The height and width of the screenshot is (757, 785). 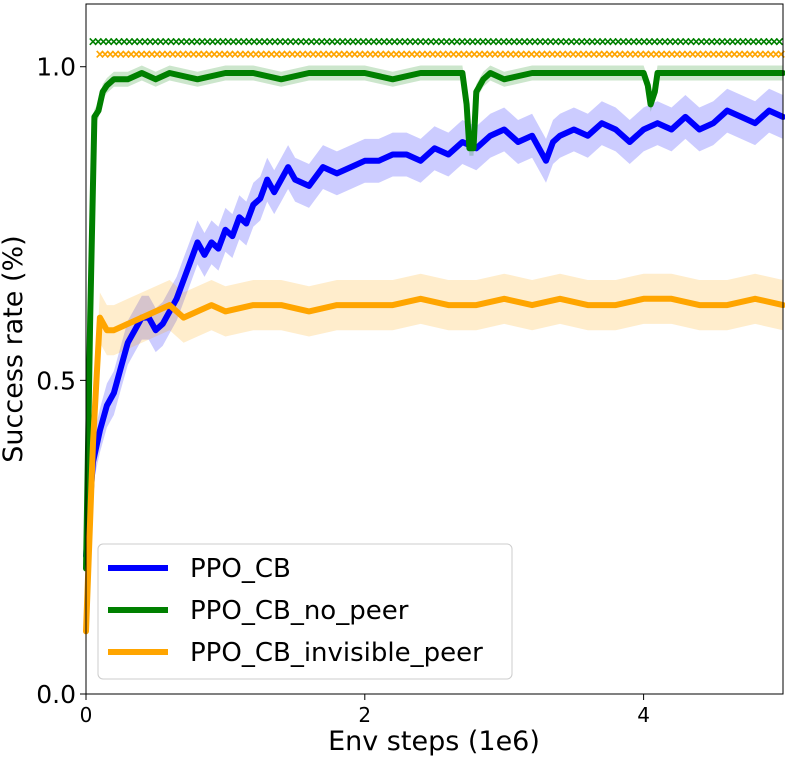 I want to click on x-axis-ticks: 0 2 4, so click(x=365, y=710).